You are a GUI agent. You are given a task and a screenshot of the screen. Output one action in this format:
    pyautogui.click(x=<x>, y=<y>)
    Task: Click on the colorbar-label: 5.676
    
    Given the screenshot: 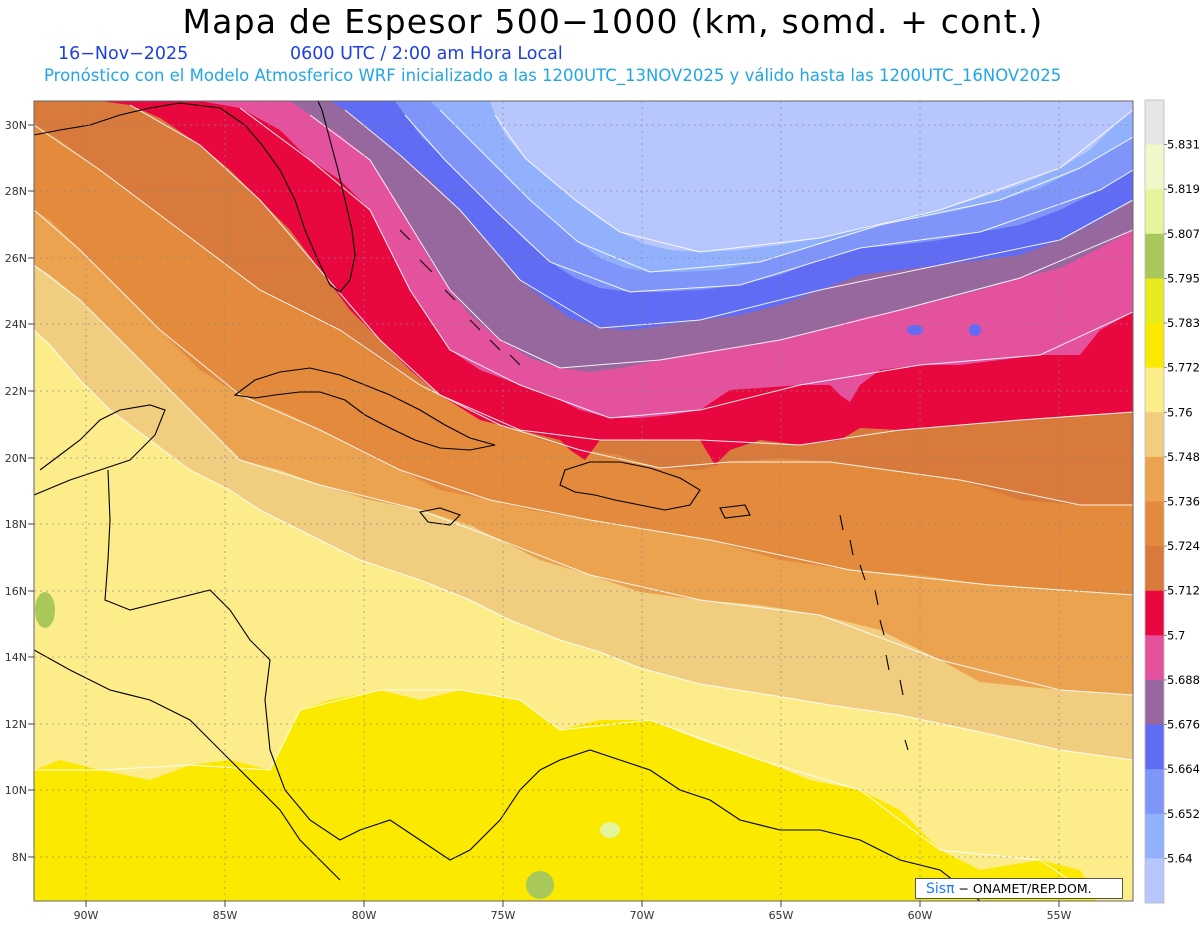 What is the action you would take?
    pyautogui.click(x=1183, y=725)
    